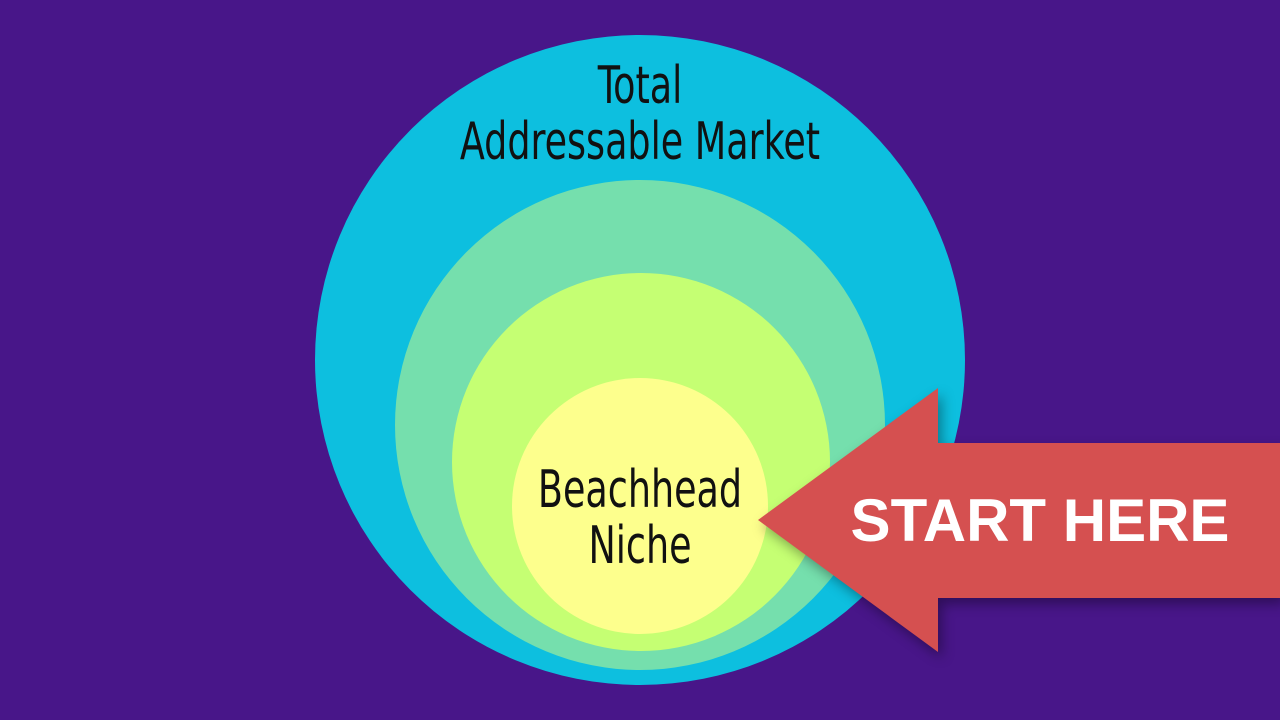 This screenshot has width=1280, height=720. I want to click on beachhead-niche-label: Beachhead Niche, so click(640, 518).